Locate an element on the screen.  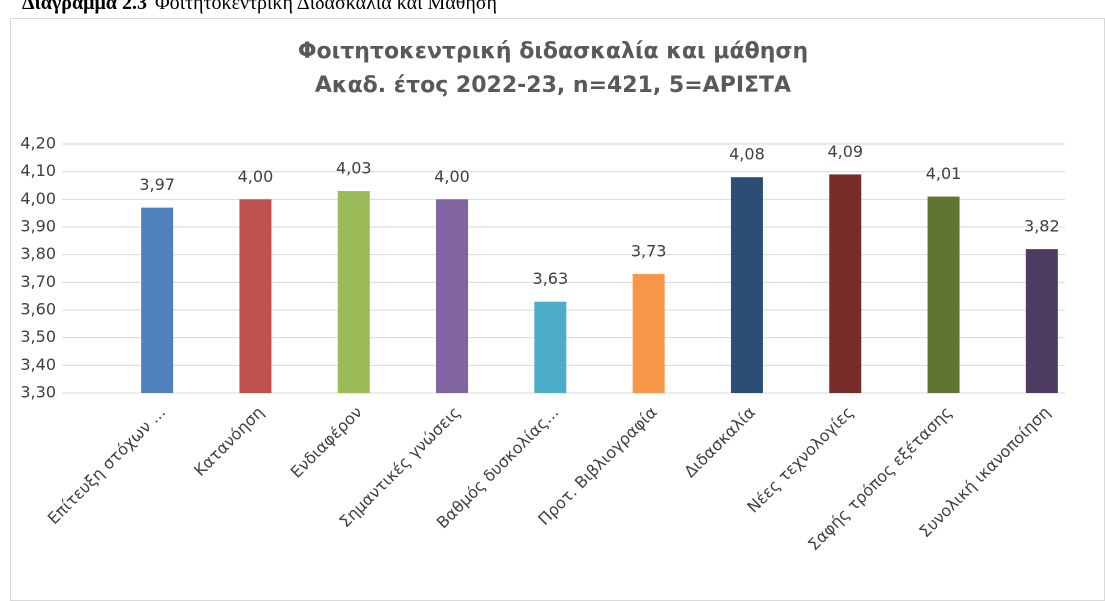
data-label: 4,03 is located at coordinates (354, 168).